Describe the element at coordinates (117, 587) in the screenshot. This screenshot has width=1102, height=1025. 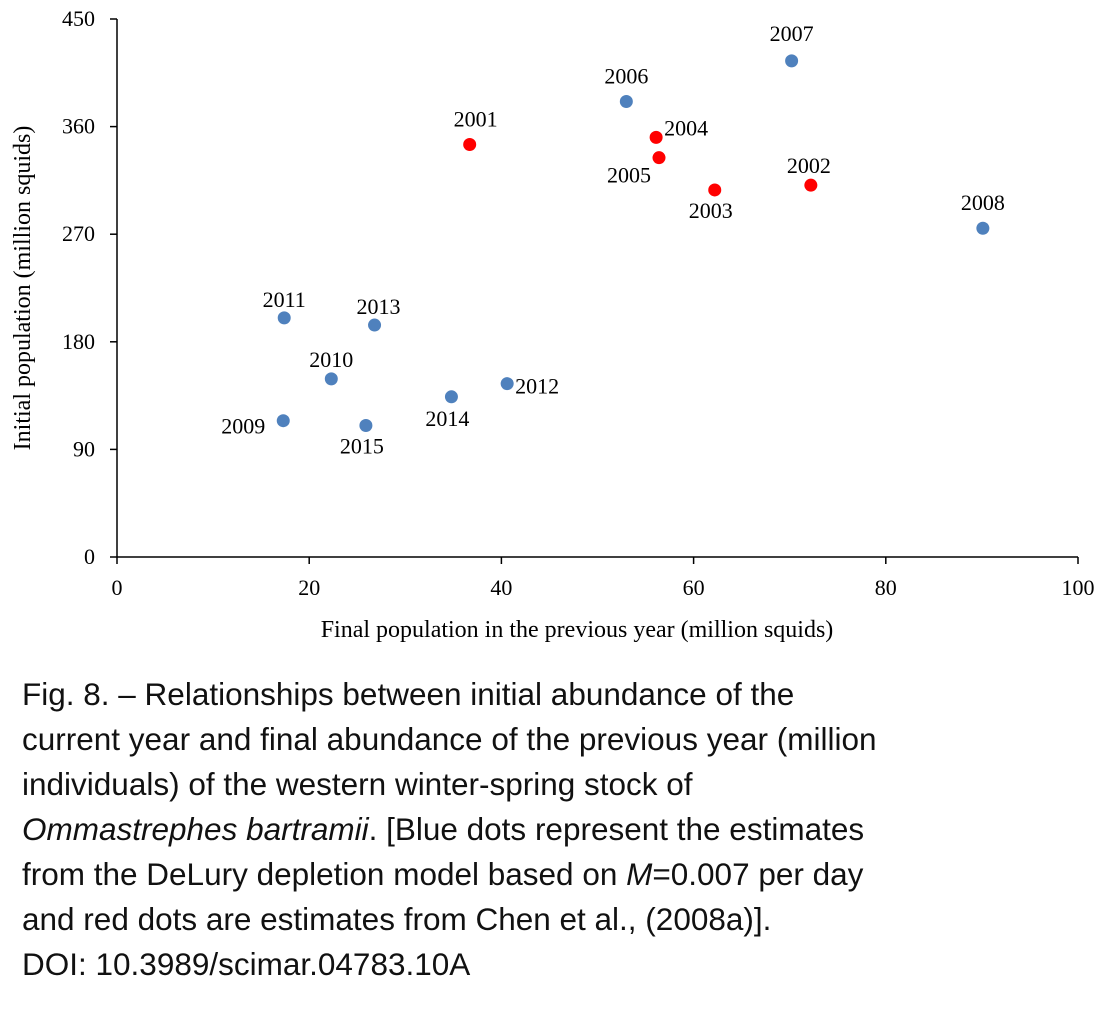
I see `x-tick-label: 0` at that location.